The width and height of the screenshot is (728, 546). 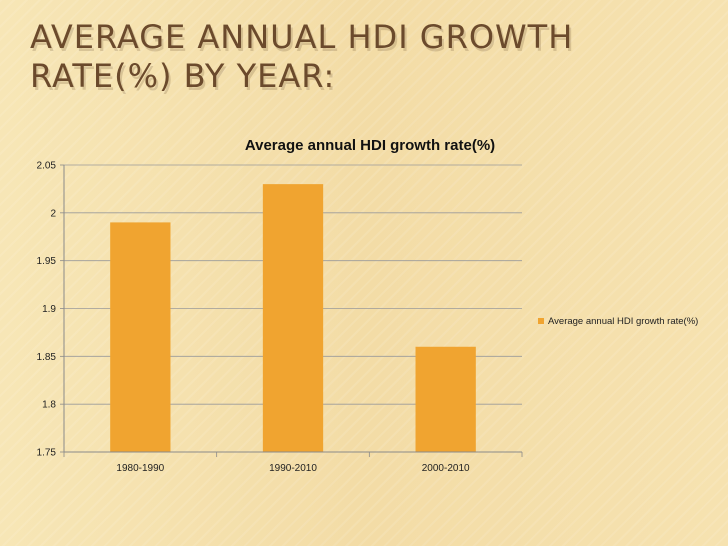 What do you see at coordinates (541, 321) in the screenshot?
I see `legend-swatch` at bounding box center [541, 321].